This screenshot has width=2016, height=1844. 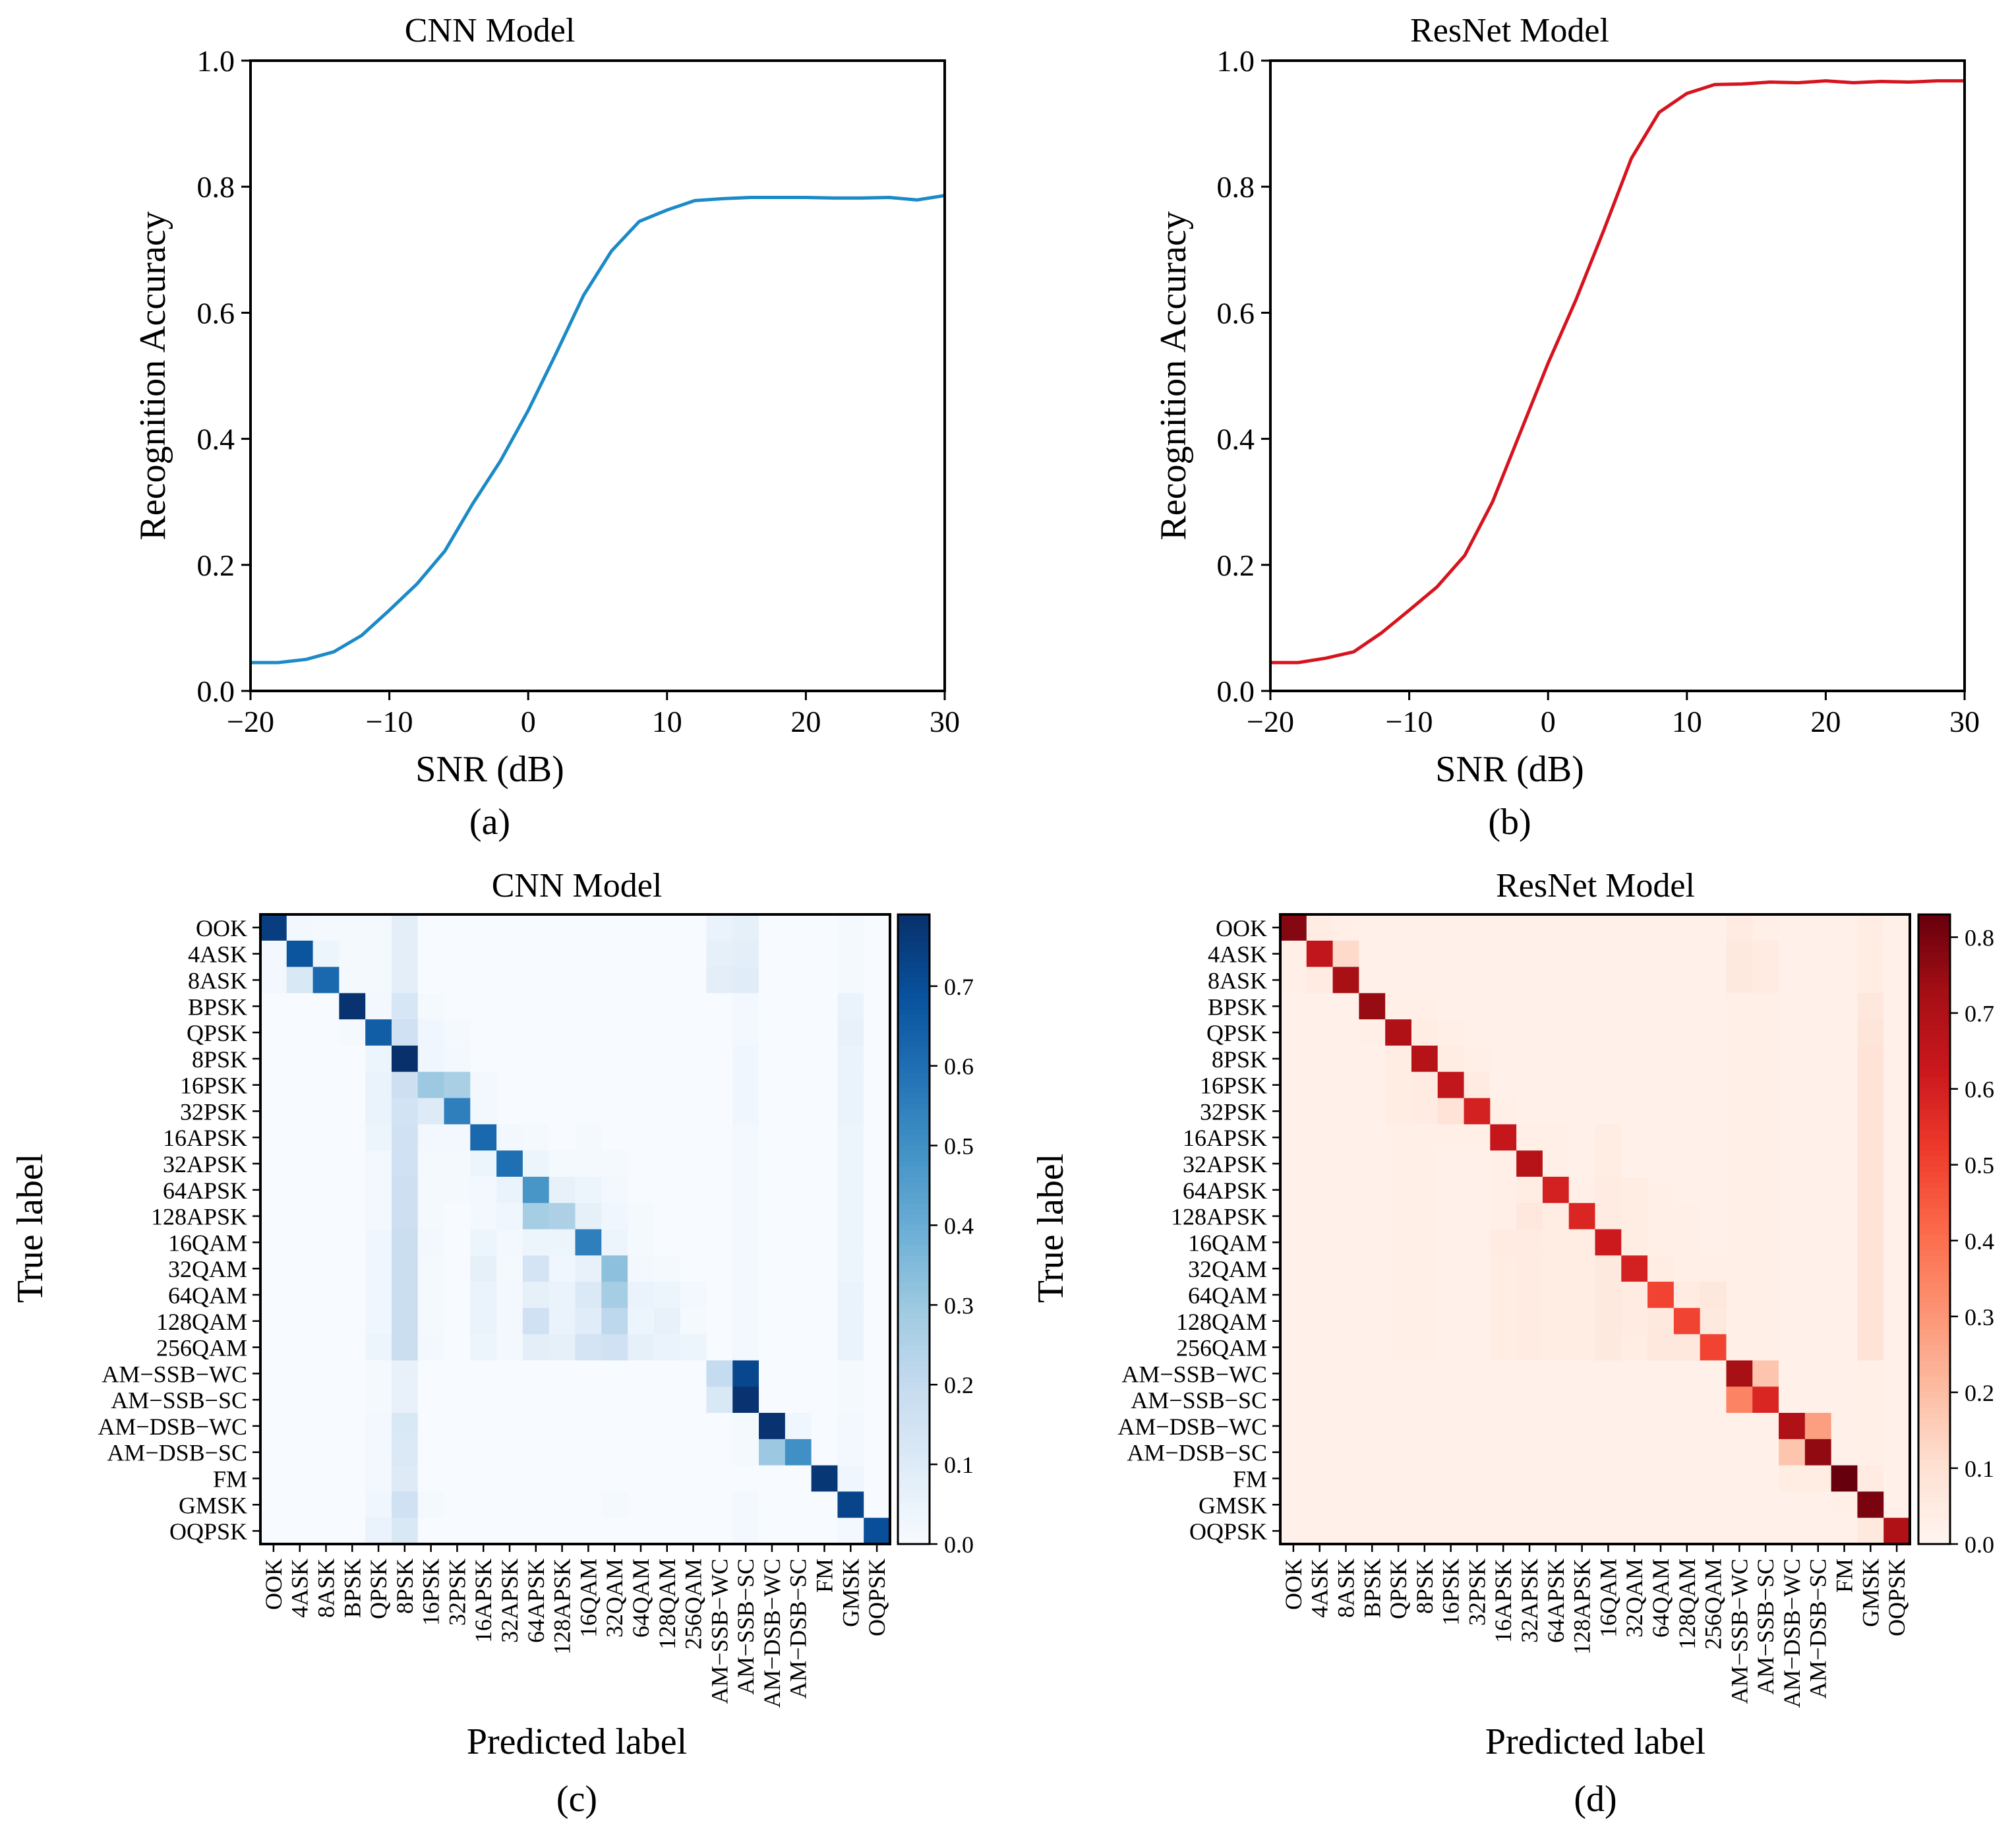 I want to click on cnn-matrix-y-tick-label: 32QAM, so click(x=208, y=1269).